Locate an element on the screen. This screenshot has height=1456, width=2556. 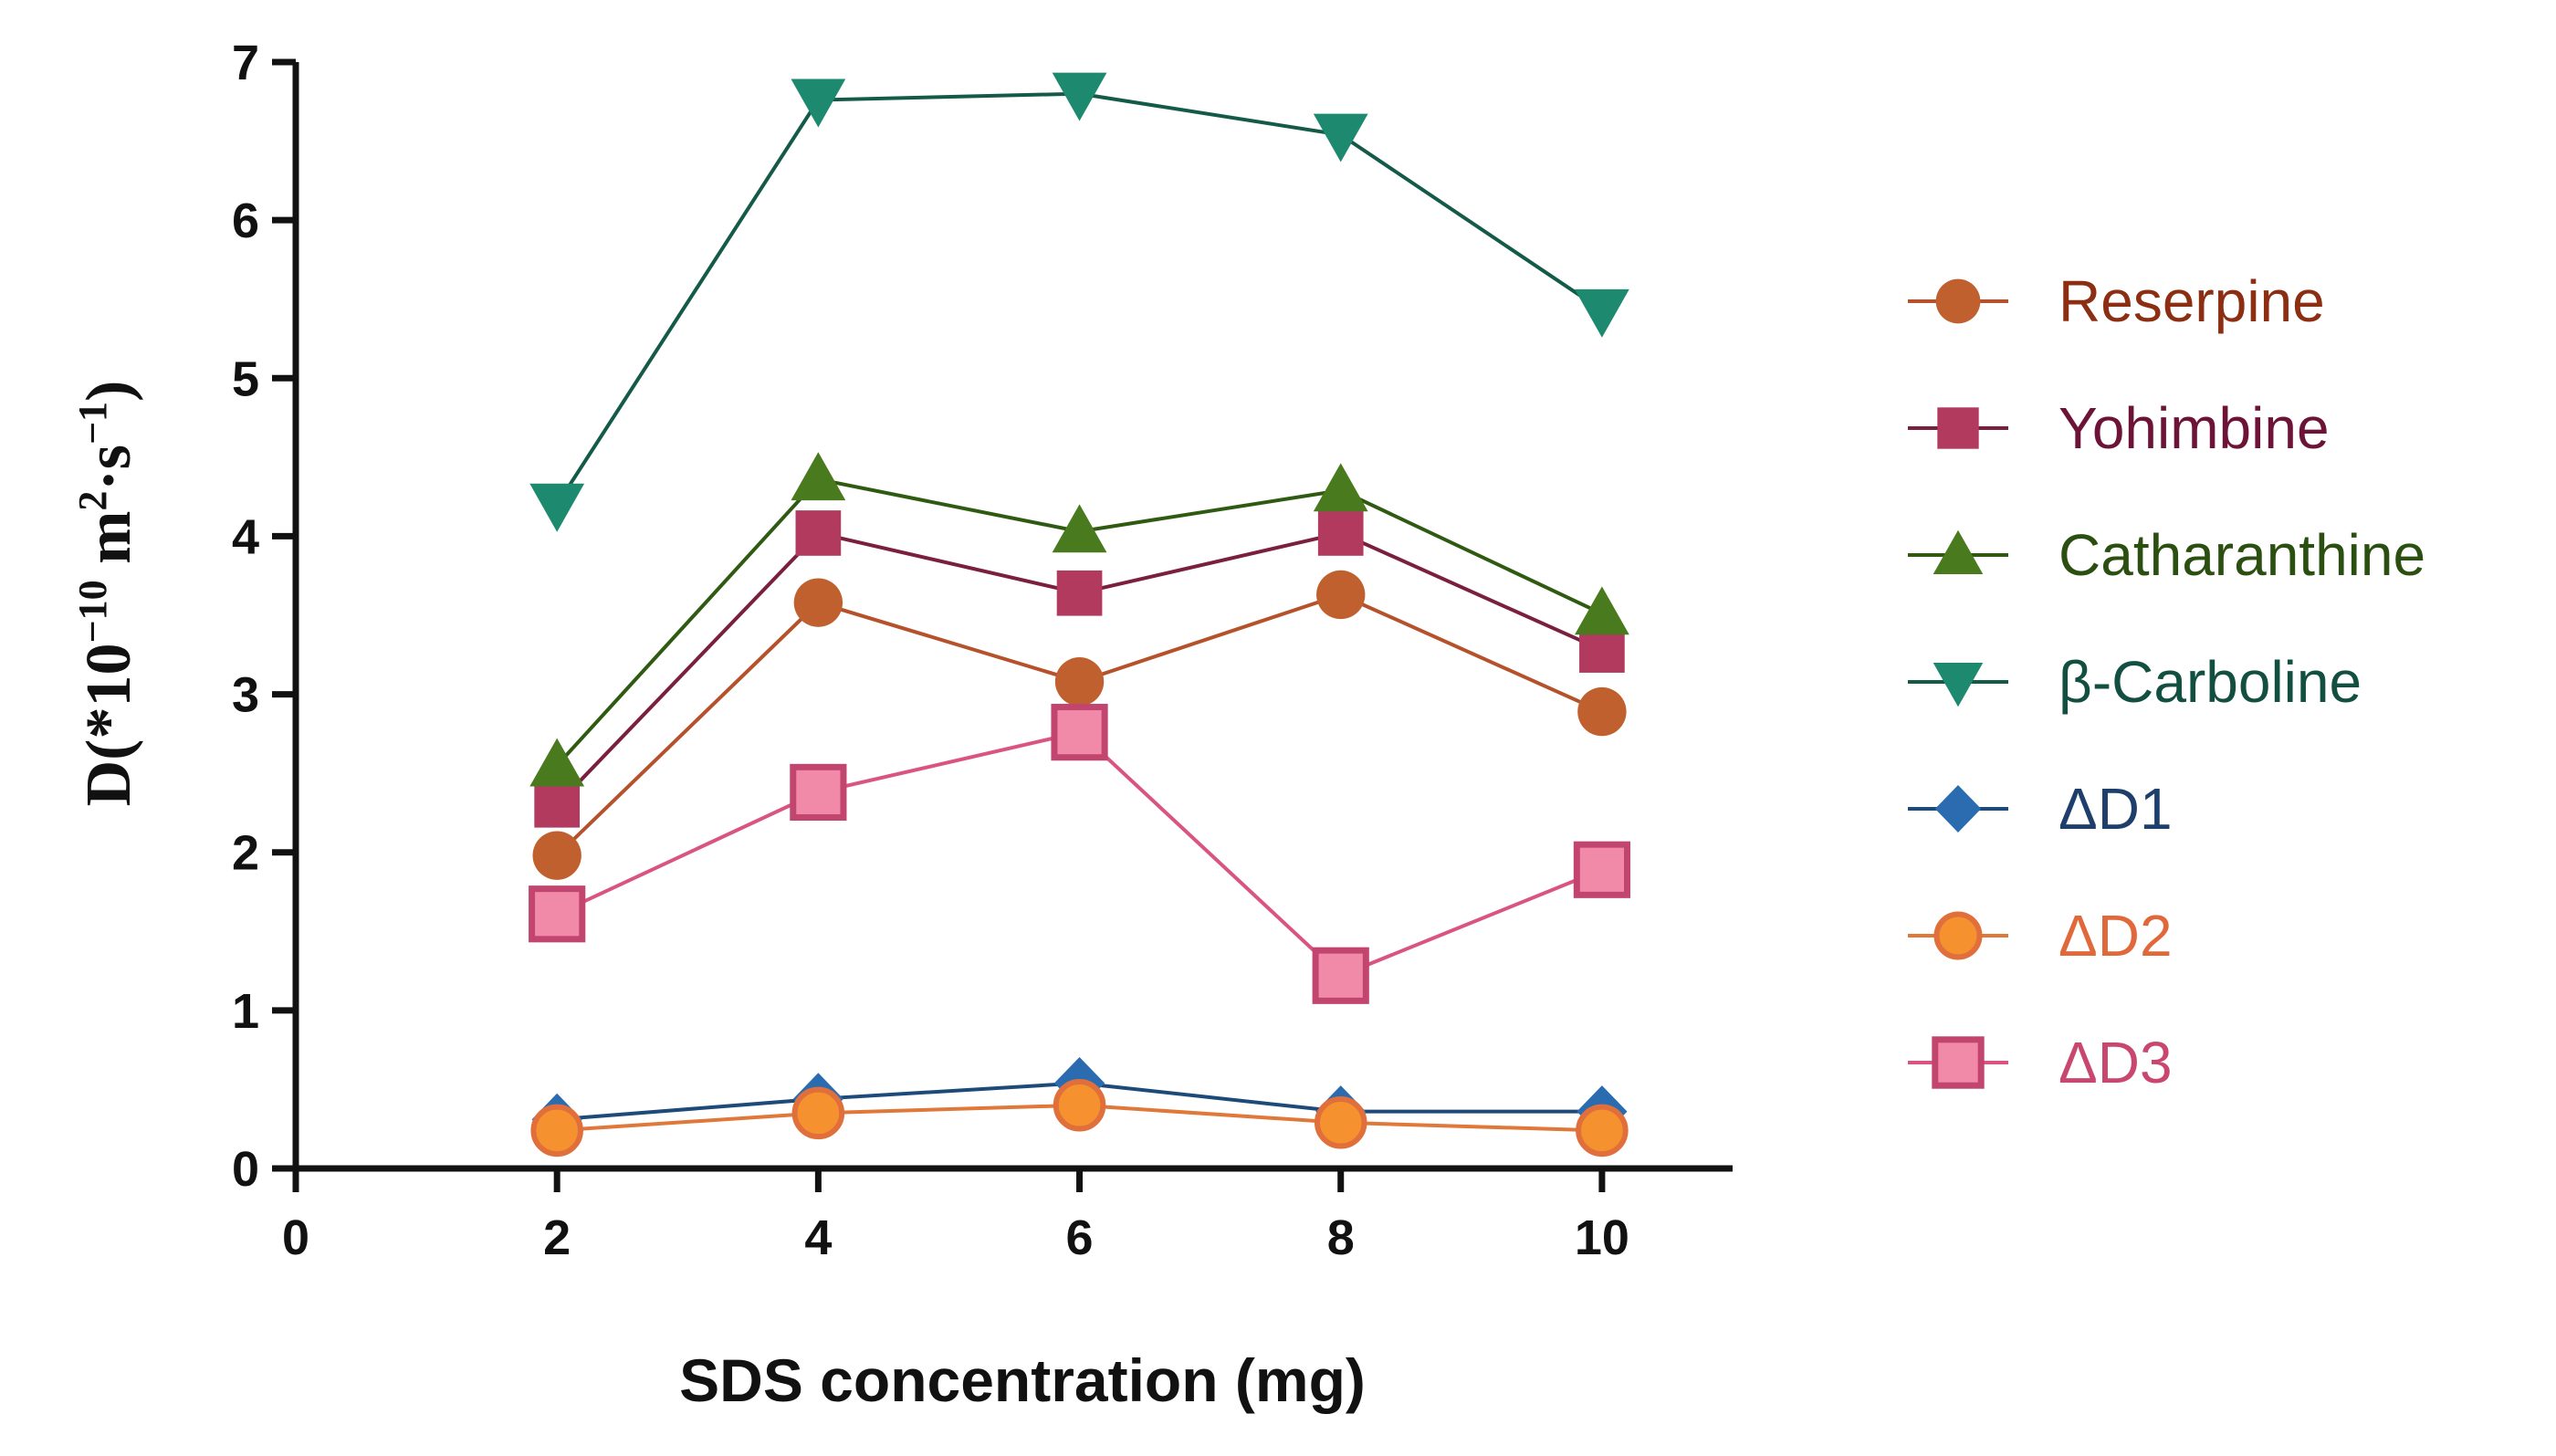
series-ΔD2 is located at coordinates (1079, 1117).